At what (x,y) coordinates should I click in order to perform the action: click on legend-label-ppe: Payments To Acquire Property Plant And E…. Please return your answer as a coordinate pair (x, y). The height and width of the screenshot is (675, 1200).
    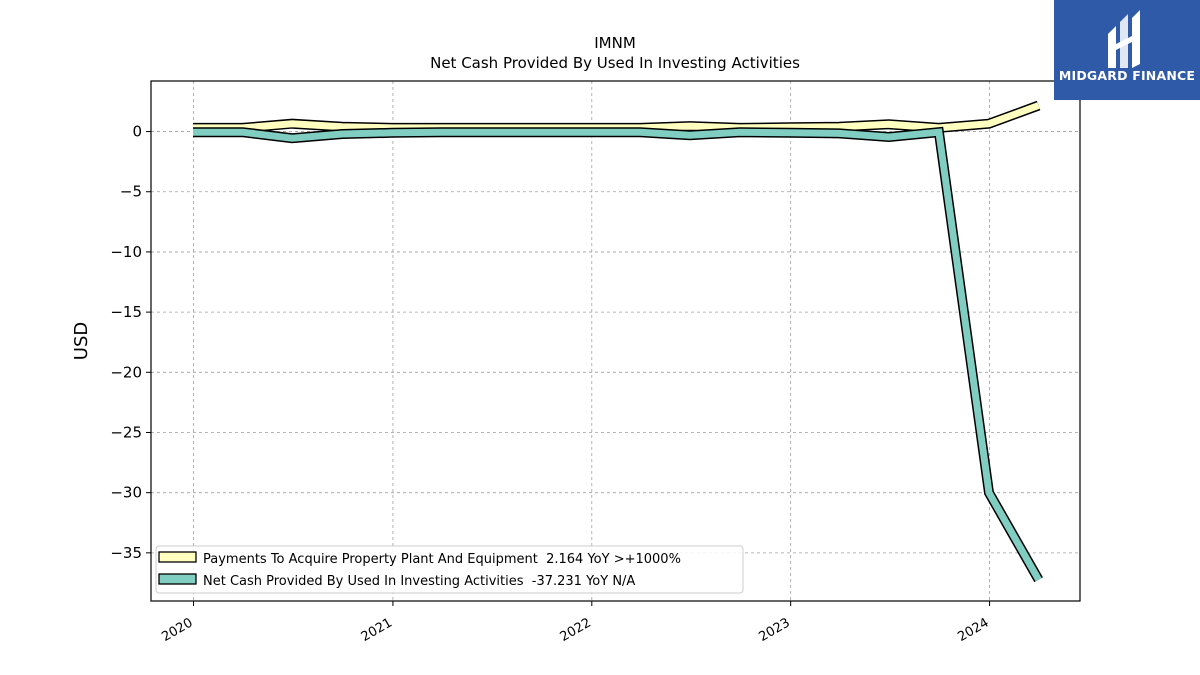
    Looking at the image, I should click on (442, 559).